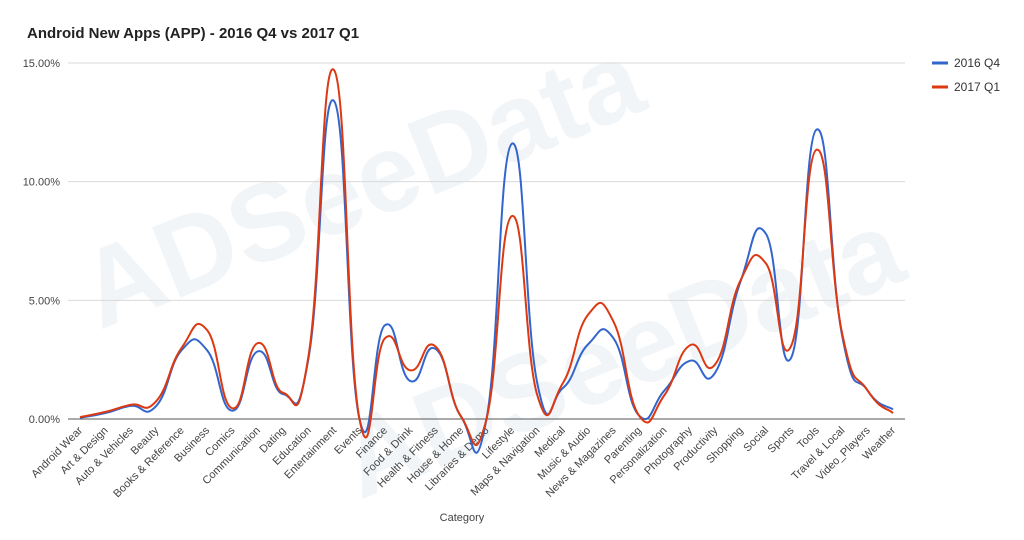 The width and height of the screenshot is (1024, 540). I want to click on y-tick-label-3: 15.00%, so click(42, 64).